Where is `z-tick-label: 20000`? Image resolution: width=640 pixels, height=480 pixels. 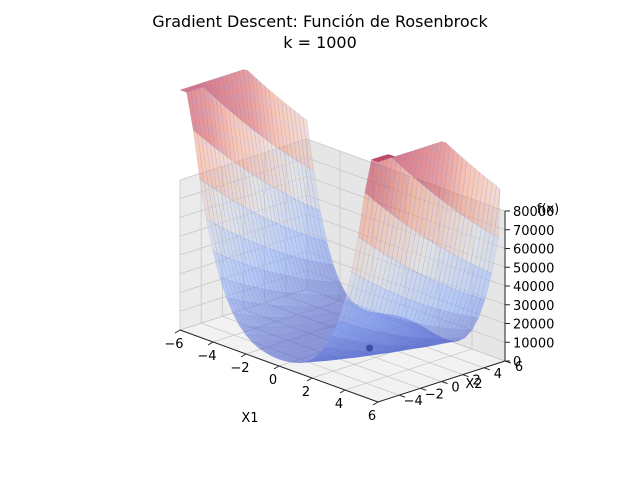 z-tick-label: 20000 is located at coordinates (533, 325).